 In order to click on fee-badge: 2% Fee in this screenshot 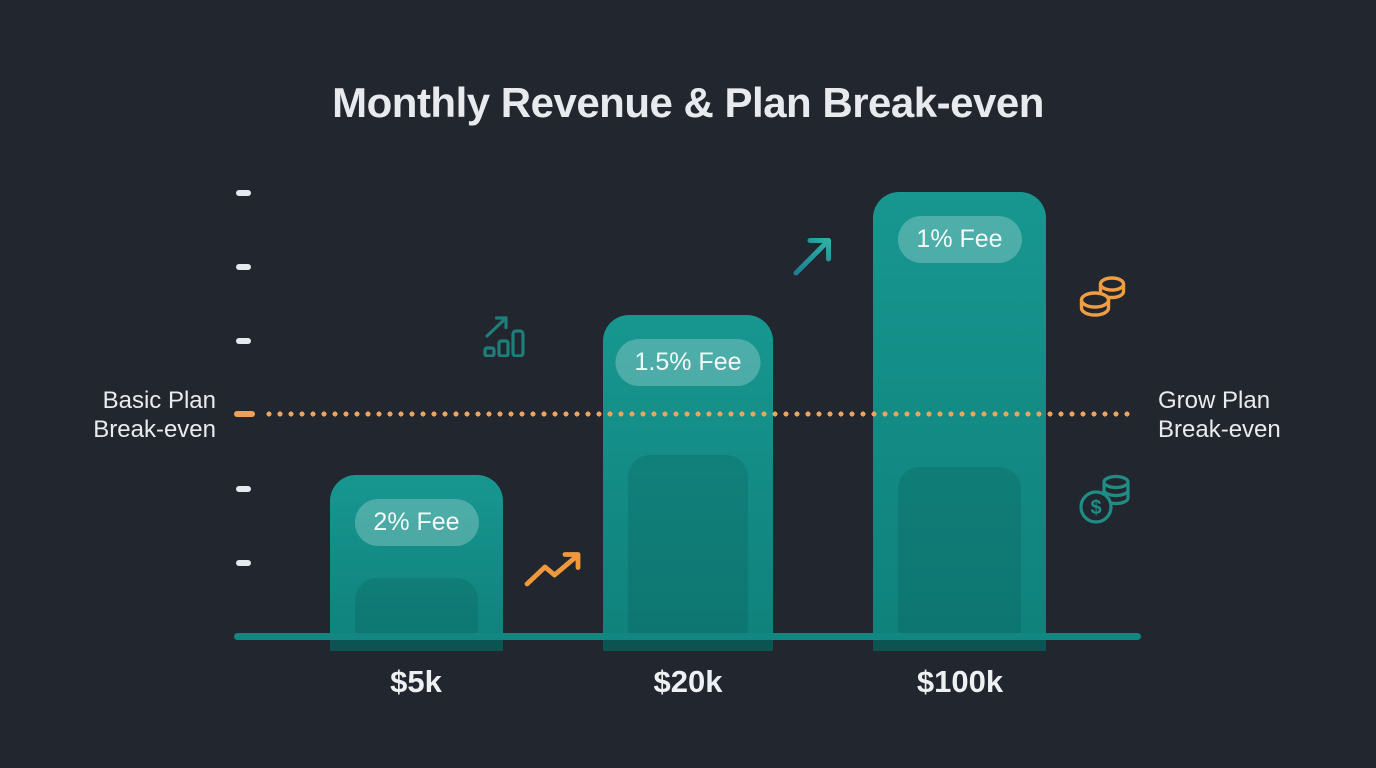, I will do `click(416, 522)`.